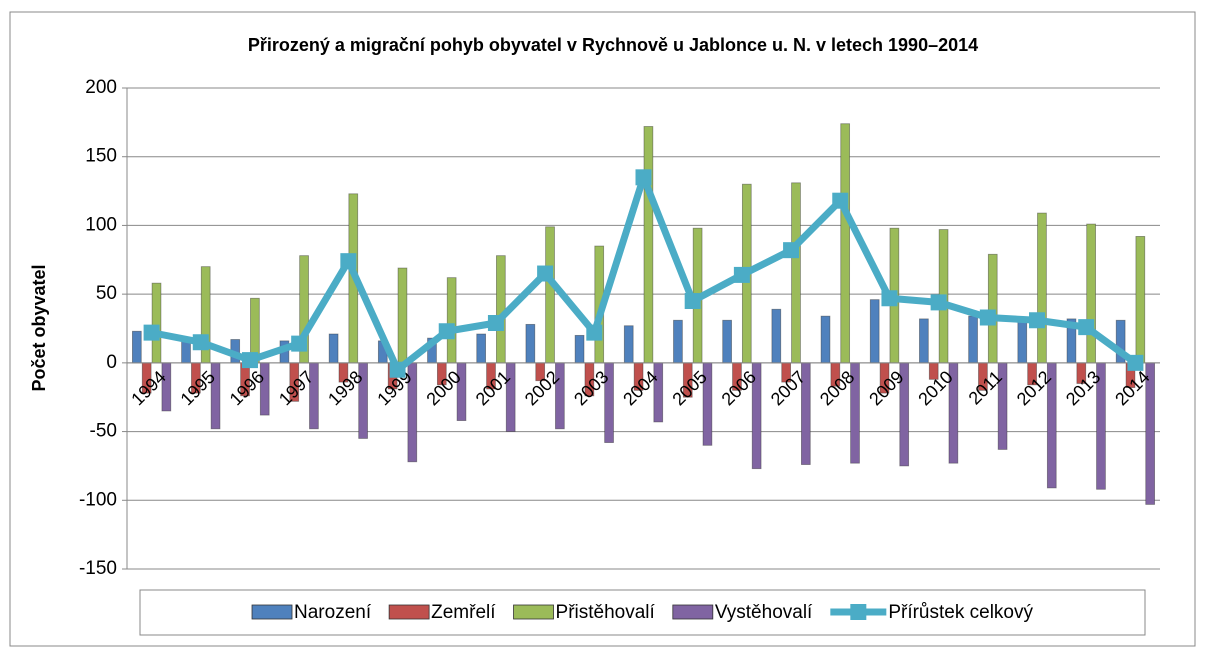 The height and width of the screenshot is (661, 1206). I want to click on y-tick-label: 50, so click(106, 293).